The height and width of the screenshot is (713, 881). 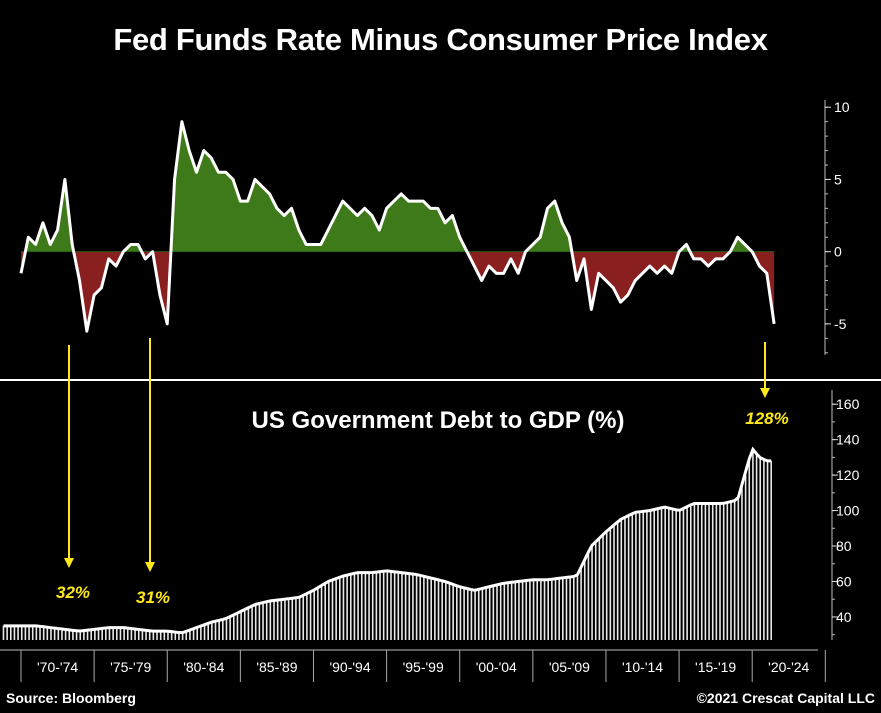 I want to click on copyright-label: ©2021 Crescat Capital LLC, so click(x=785, y=698).